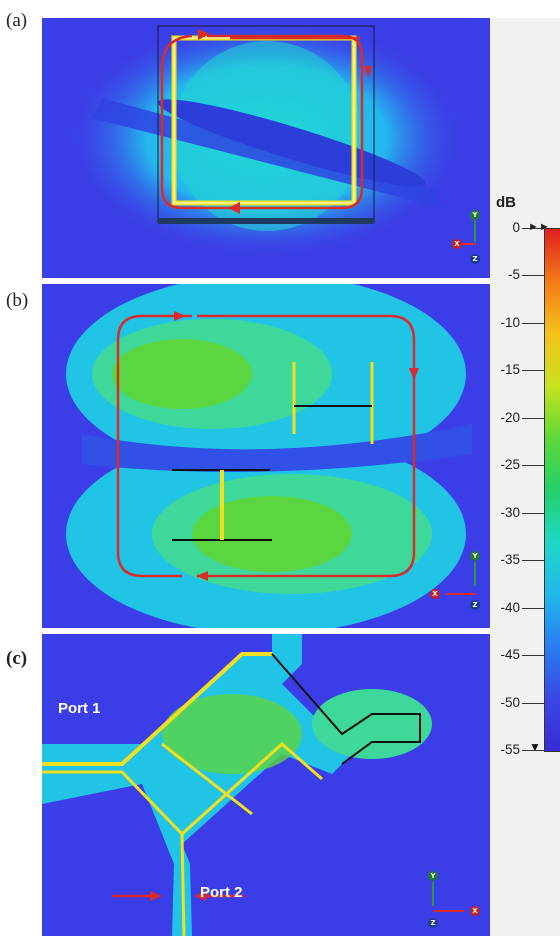  What do you see at coordinates (510, 749) in the screenshot?
I see `colorbar-tick-label: -55` at bounding box center [510, 749].